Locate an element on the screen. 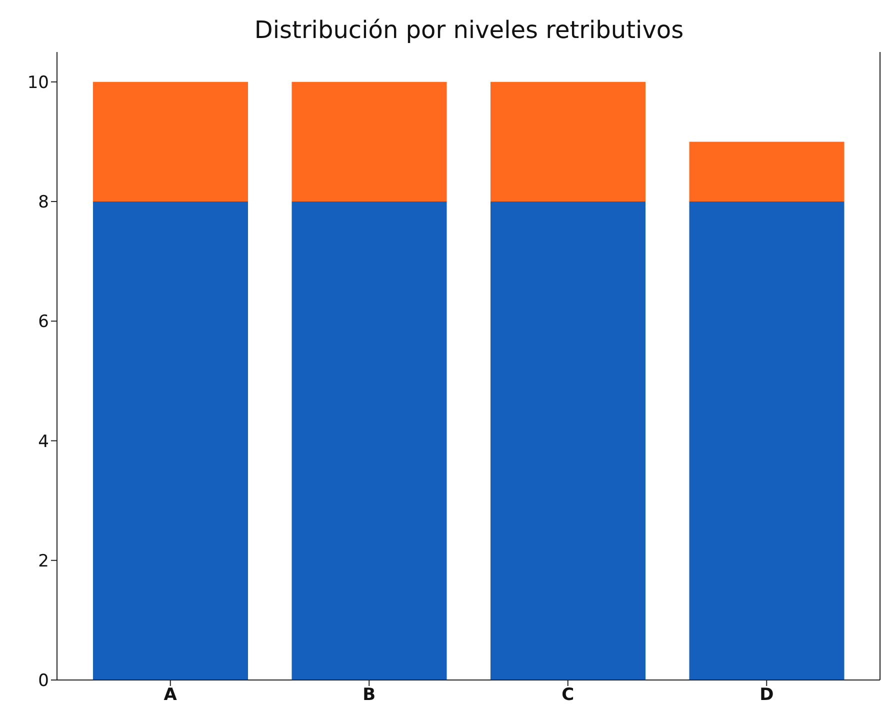 The width and height of the screenshot is (881, 715). x-tick-label: D is located at coordinates (767, 695).